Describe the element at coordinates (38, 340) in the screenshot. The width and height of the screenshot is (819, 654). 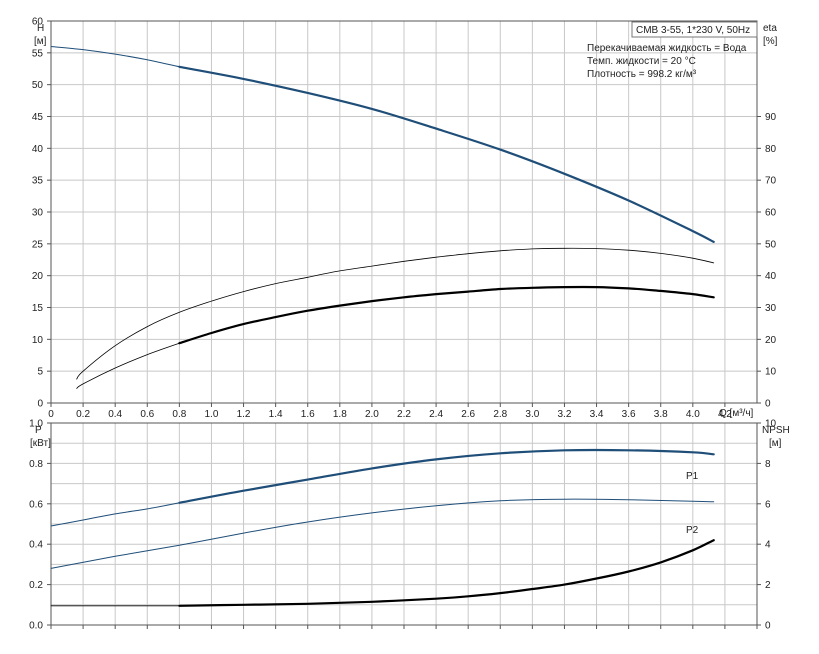
I see `y-tick-label-left: 10` at that location.